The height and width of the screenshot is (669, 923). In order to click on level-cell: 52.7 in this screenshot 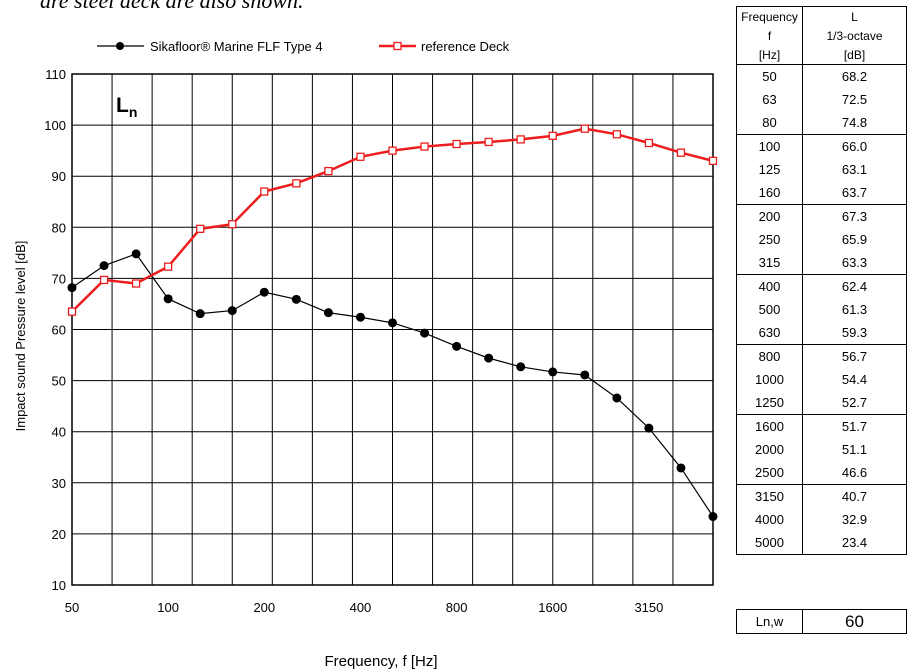, I will do `click(854, 403)`.